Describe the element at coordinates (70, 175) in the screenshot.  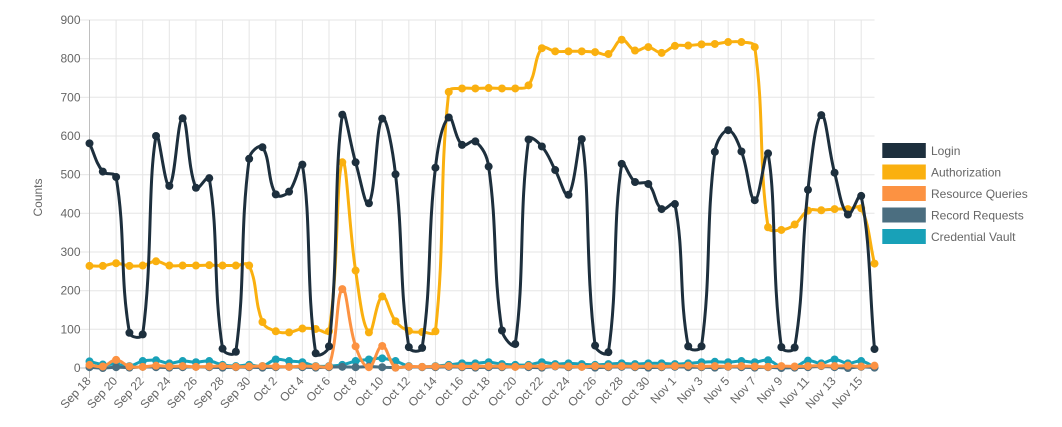
I see `svg-text: 500` at that location.